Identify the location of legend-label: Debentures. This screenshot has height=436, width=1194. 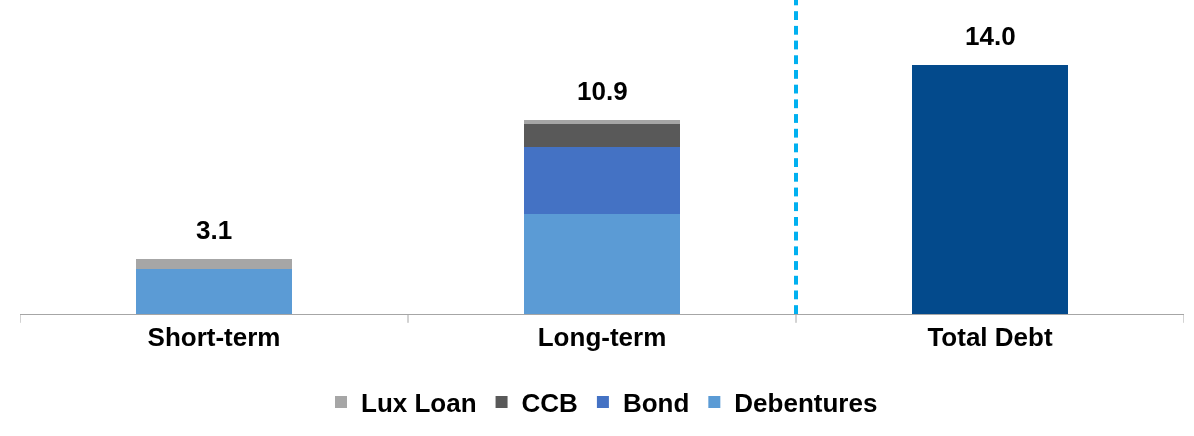
(806, 403).